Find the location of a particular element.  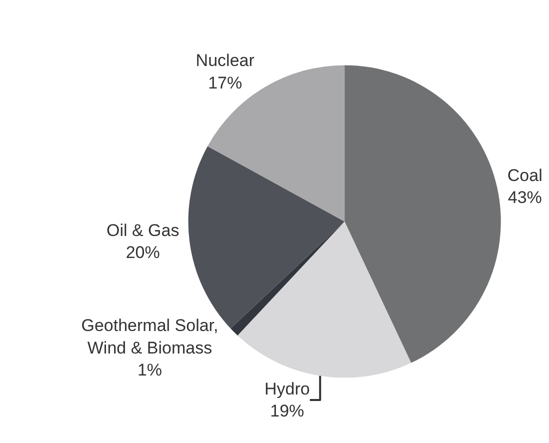

slice-label: Nuclear is located at coordinates (225, 60).